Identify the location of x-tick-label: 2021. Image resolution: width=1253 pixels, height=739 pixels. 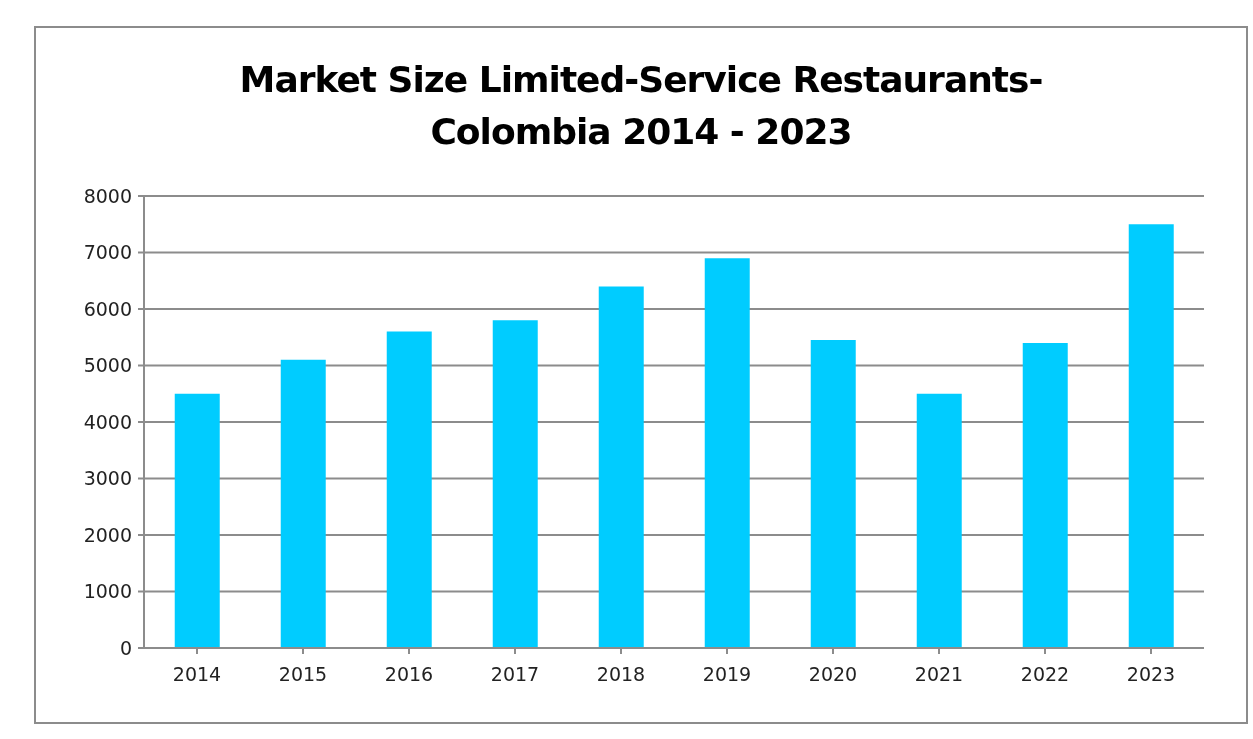
(939, 674).